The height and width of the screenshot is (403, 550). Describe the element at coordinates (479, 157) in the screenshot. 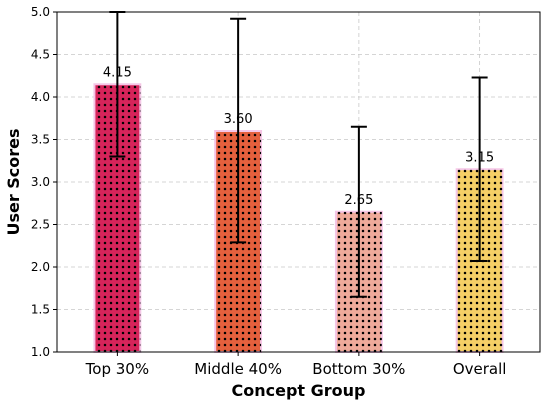

I see `data-label: 3.15` at that location.